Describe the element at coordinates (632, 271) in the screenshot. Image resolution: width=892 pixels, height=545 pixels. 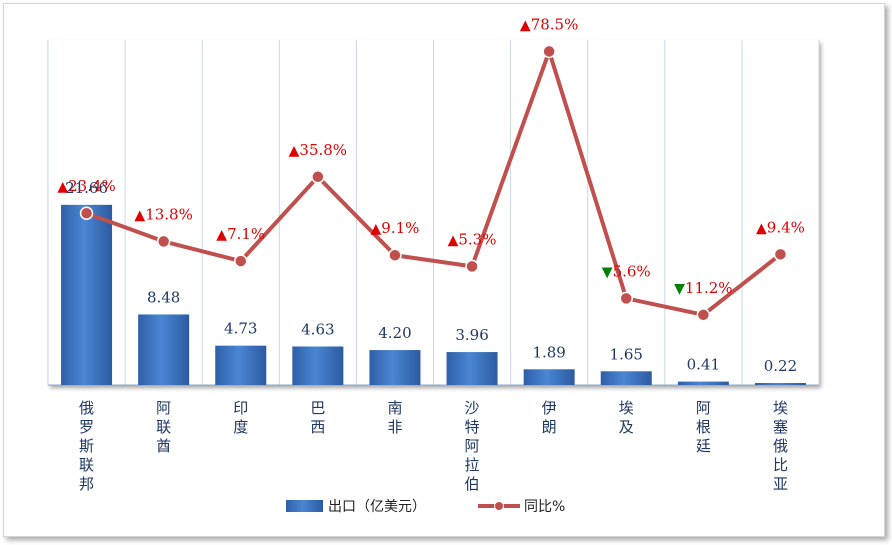
I see `yoy-value: 5.6%` at that location.